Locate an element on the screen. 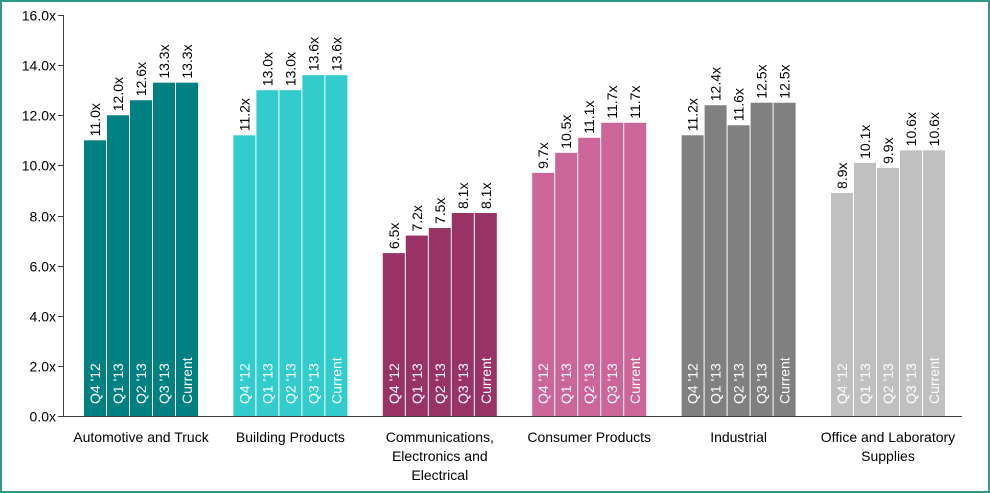  y-tick-label: 8.0x is located at coordinates (43, 217).